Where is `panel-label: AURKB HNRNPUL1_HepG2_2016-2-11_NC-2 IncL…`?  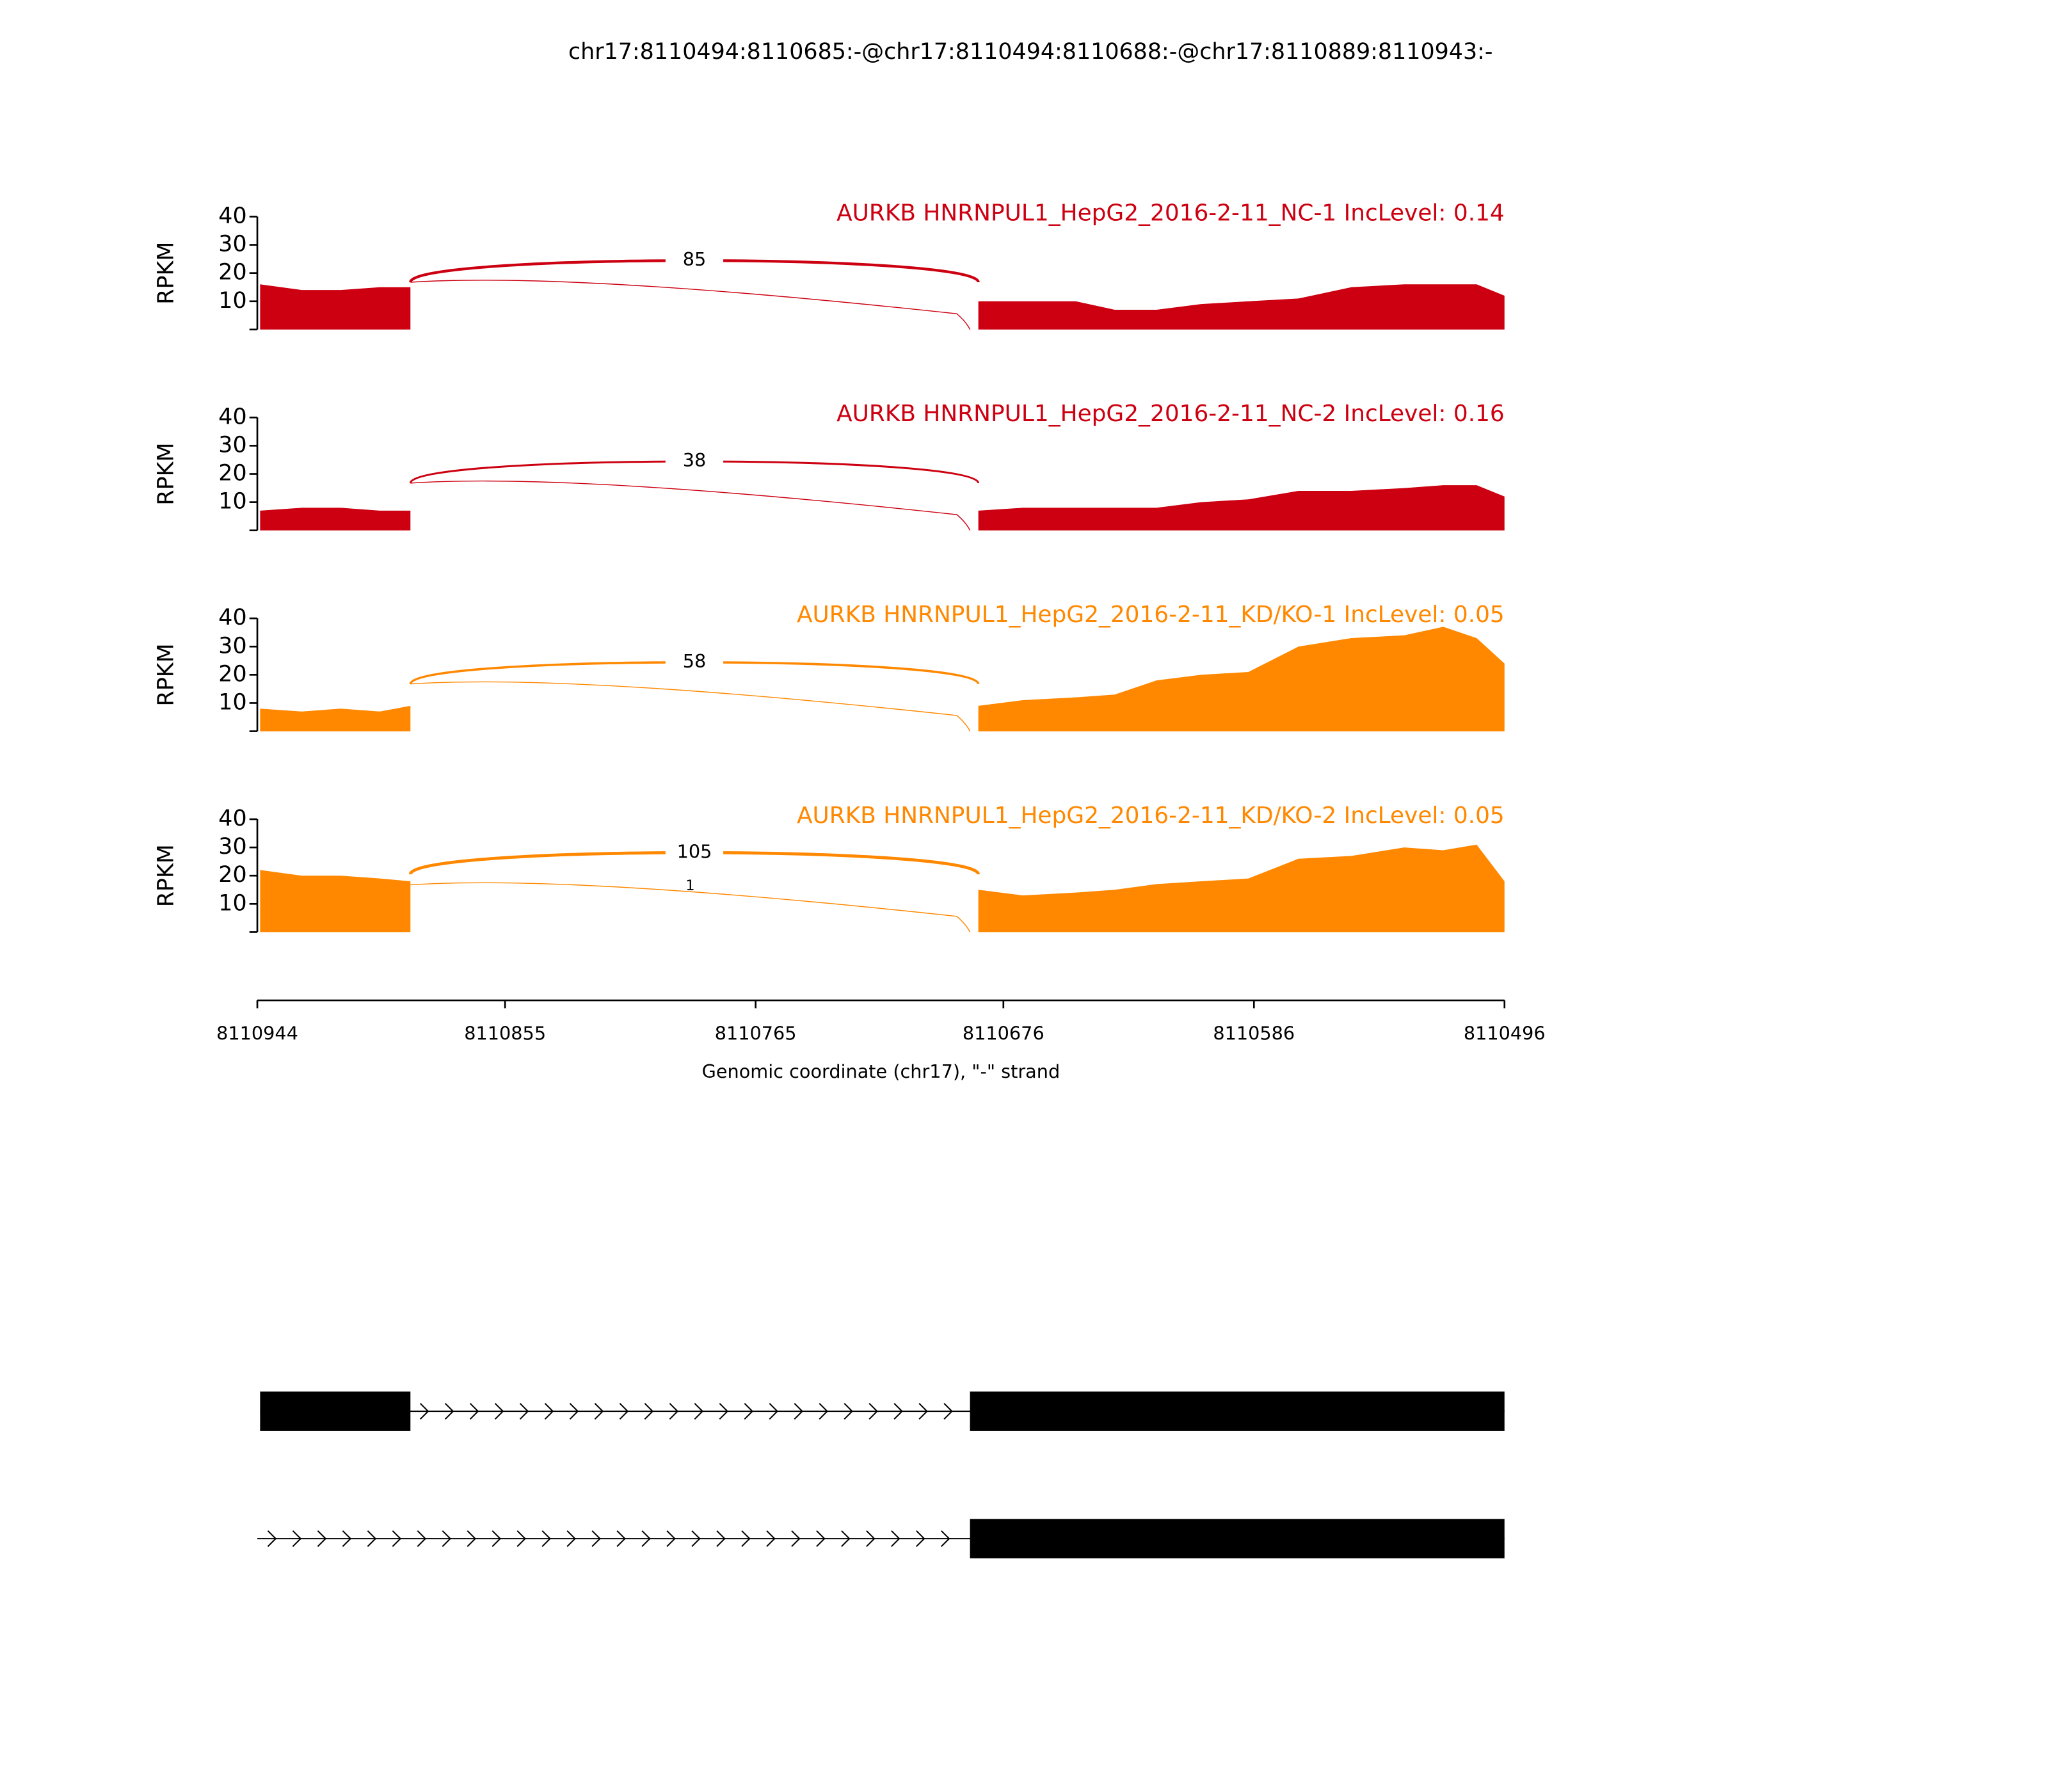 panel-label: AURKB HNRNPUL1_HepG2_2016-2-11_NC-2 IncL… is located at coordinates (1170, 414).